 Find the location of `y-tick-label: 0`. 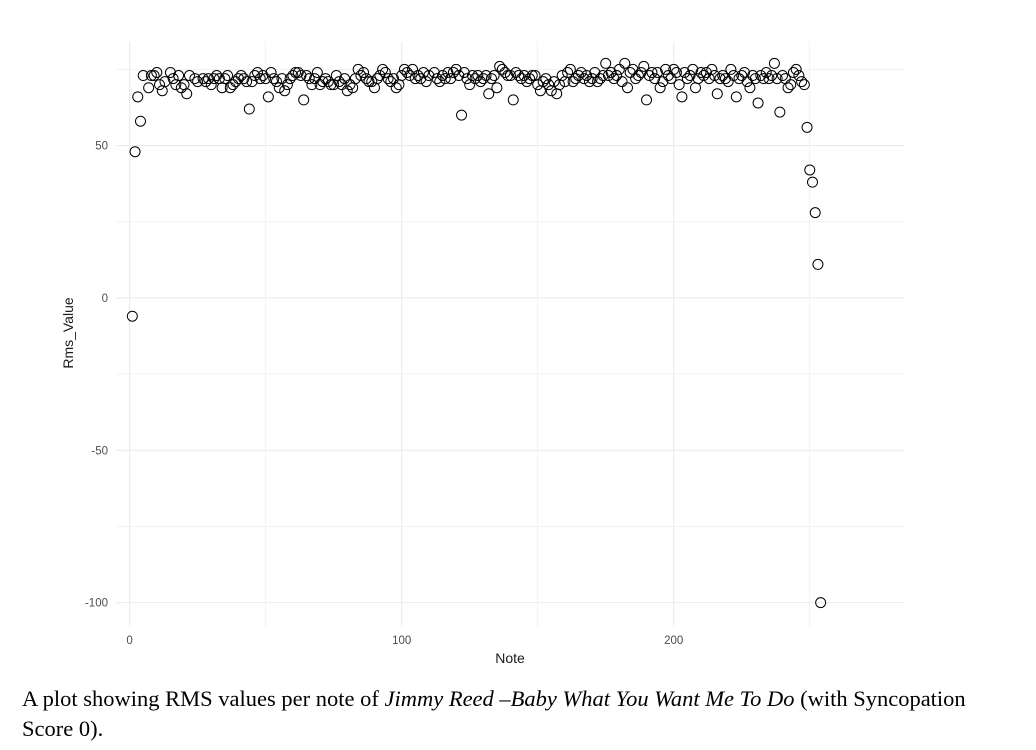

y-tick-label: 0 is located at coordinates (105, 299).